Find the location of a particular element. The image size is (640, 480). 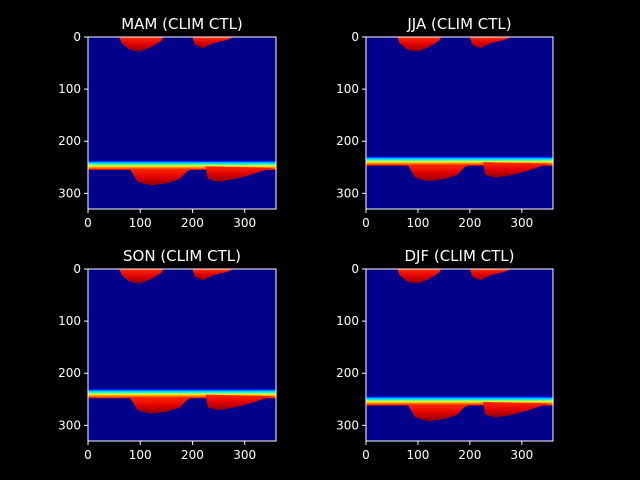

panel-title: JJA (CLIM CTL) is located at coordinates (458, 24).